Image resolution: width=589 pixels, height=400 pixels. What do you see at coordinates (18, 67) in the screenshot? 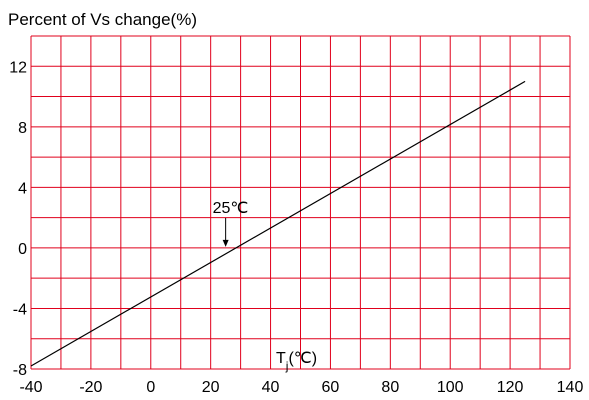
I see `y-tick-label: 12` at bounding box center [18, 67].